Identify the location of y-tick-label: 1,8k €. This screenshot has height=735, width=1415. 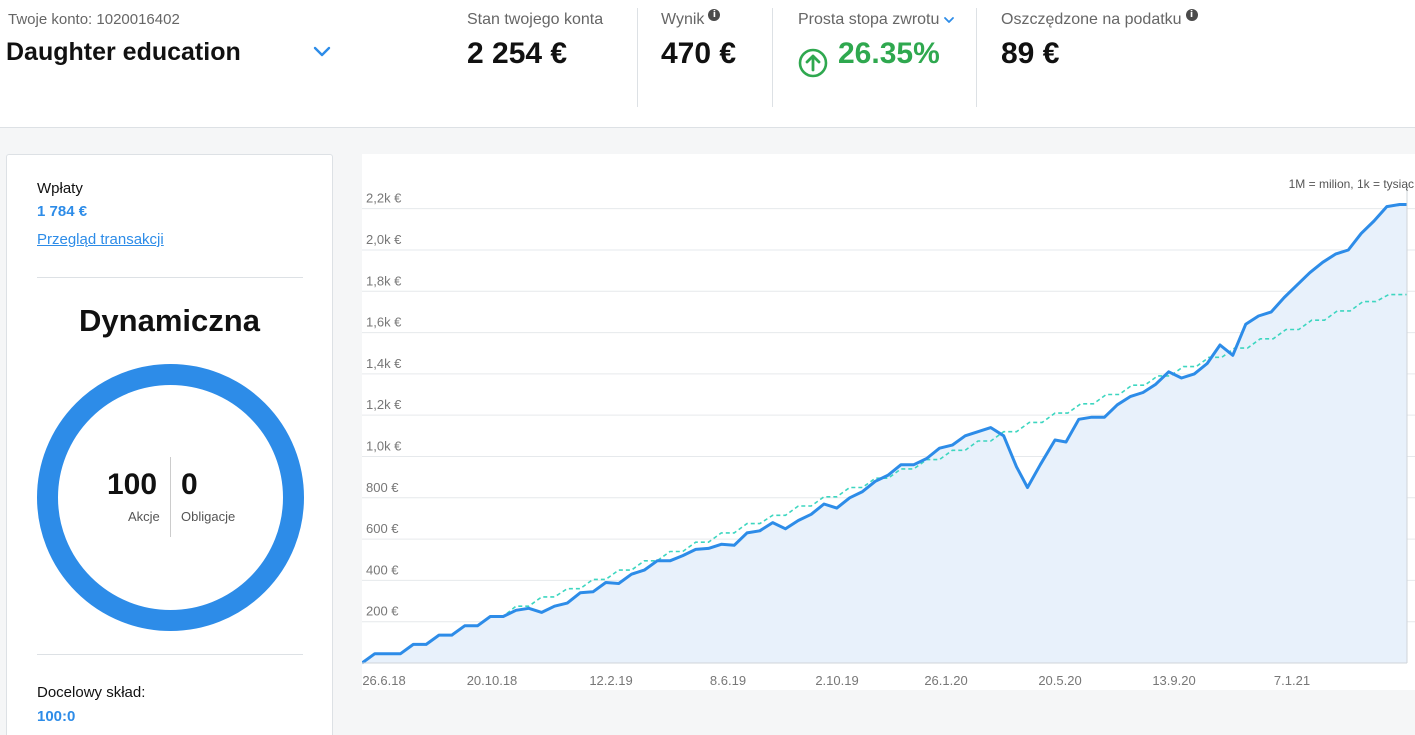
(384, 280).